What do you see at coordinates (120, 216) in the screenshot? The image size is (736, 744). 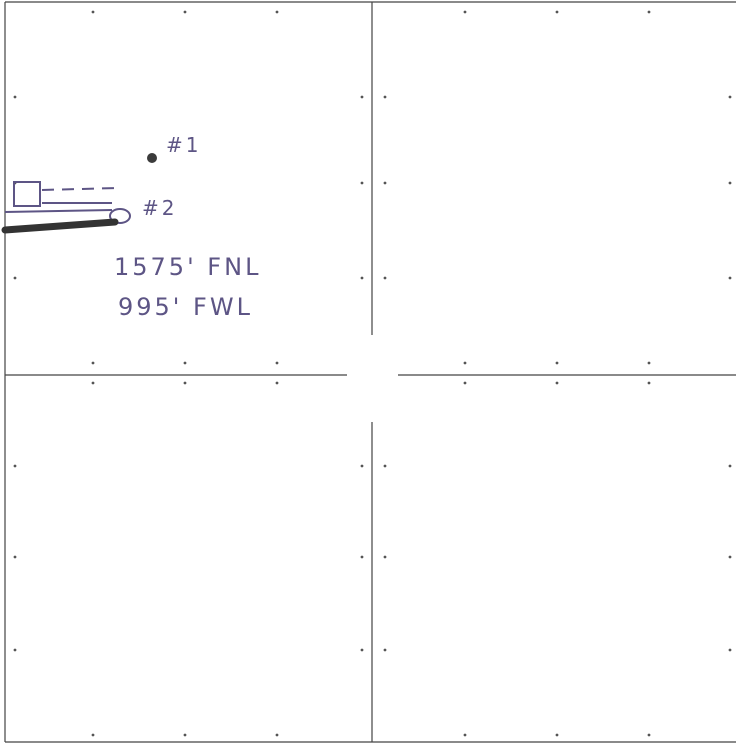 I see `well-2-symbol` at bounding box center [120, 216].